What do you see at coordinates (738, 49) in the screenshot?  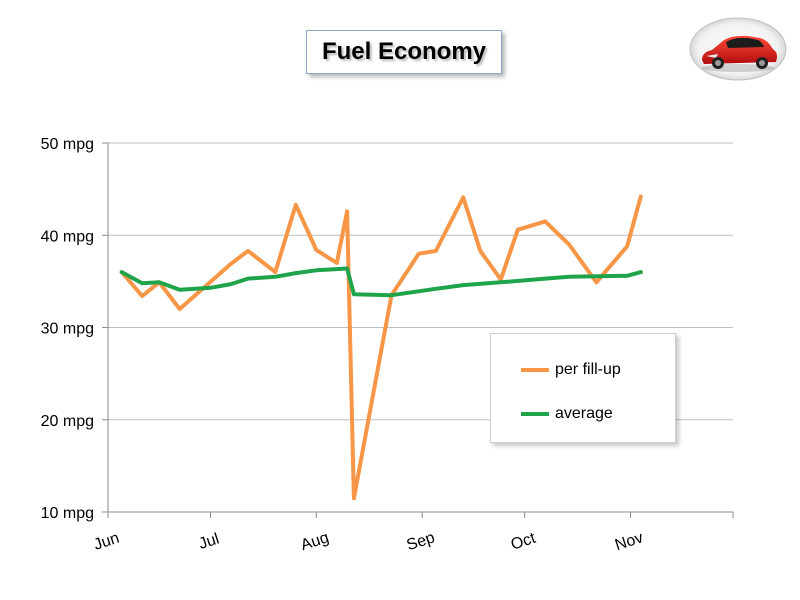 I see `red-hatchback-car-icon` at bounding box center [738, 49].